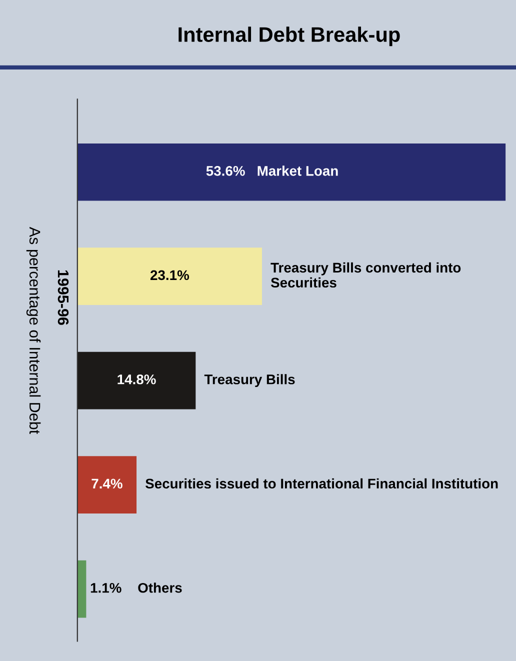 The width and height of the screenshot is (516, 661). I want to click on y-tick-label: Securities issued to International Financial Institution, so click(321, 483).